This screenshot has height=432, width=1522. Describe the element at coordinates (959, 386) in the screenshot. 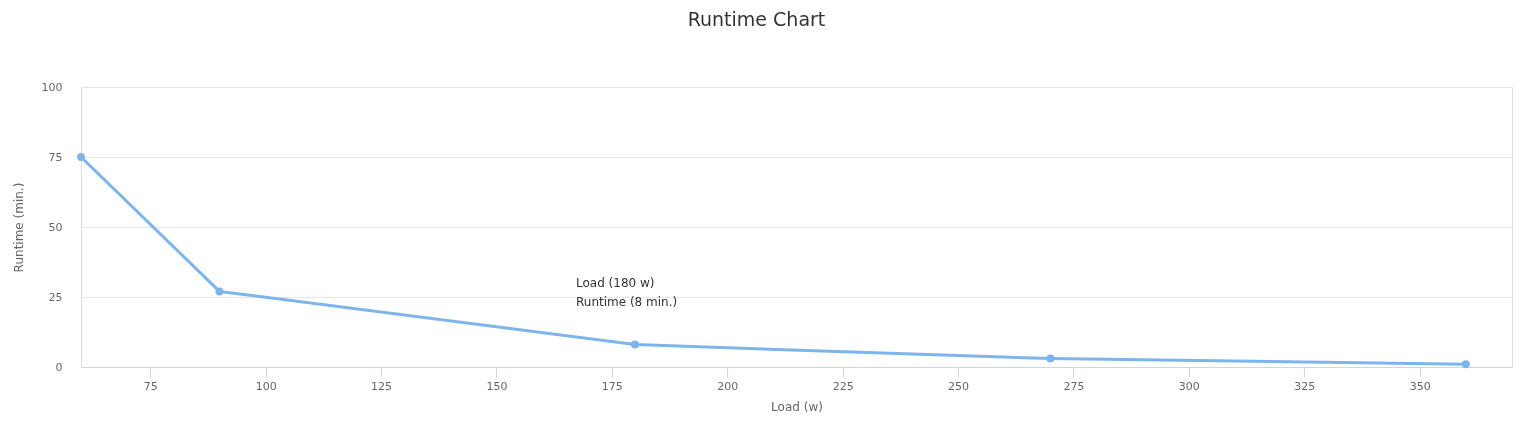

I see `x-tick-label: 250` at that location.